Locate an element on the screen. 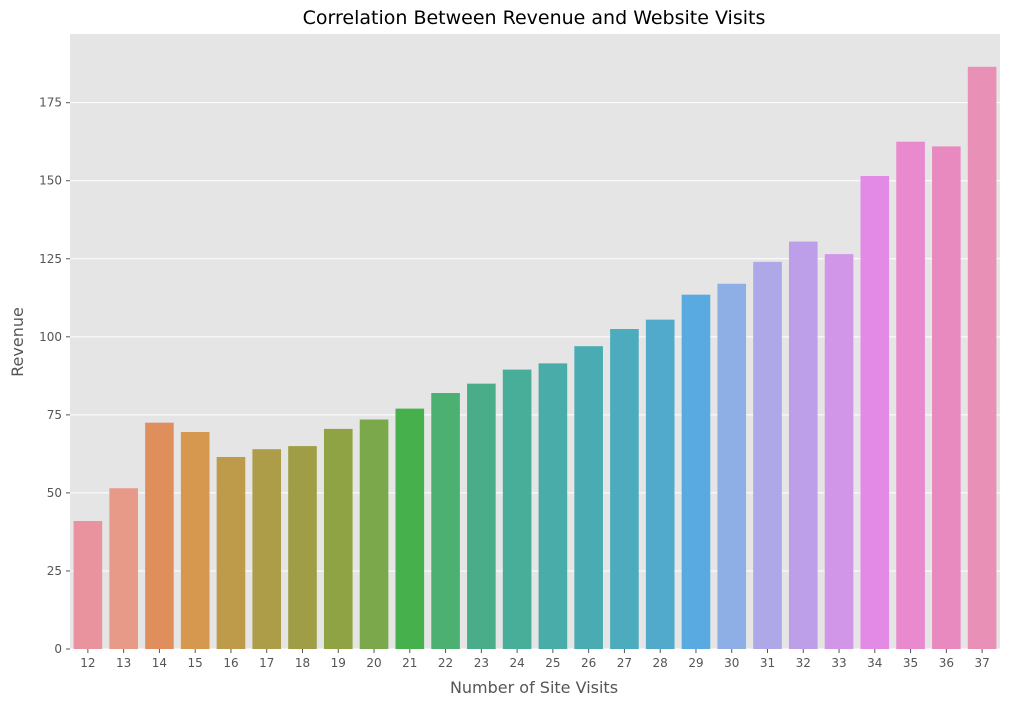 Image resolution: width=1009 pixels, height=706 pixels. x-tick-label: 37 is located at coordinates (981, 663).